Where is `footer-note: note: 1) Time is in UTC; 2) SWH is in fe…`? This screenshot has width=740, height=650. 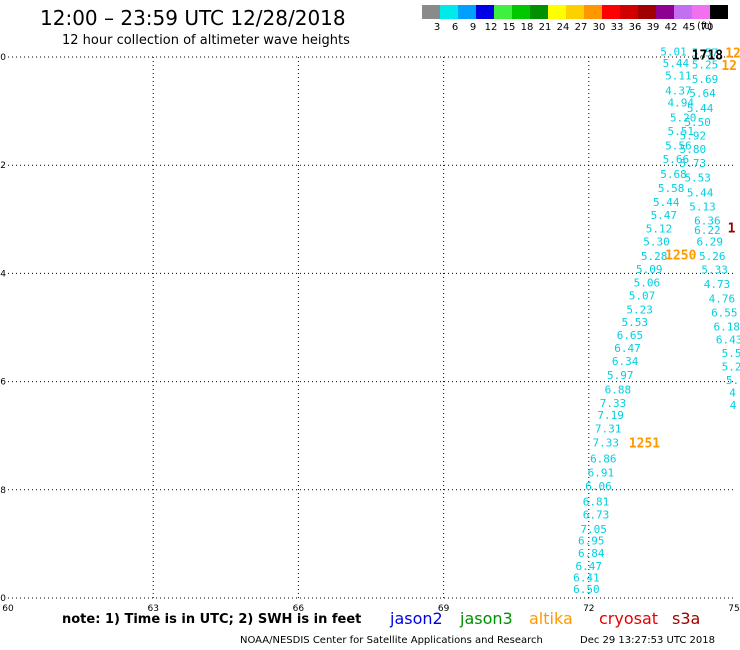
footer-note: note: 1) Time is in UTC; 2) SWH is in fe… is located at coordinates (212, 619).